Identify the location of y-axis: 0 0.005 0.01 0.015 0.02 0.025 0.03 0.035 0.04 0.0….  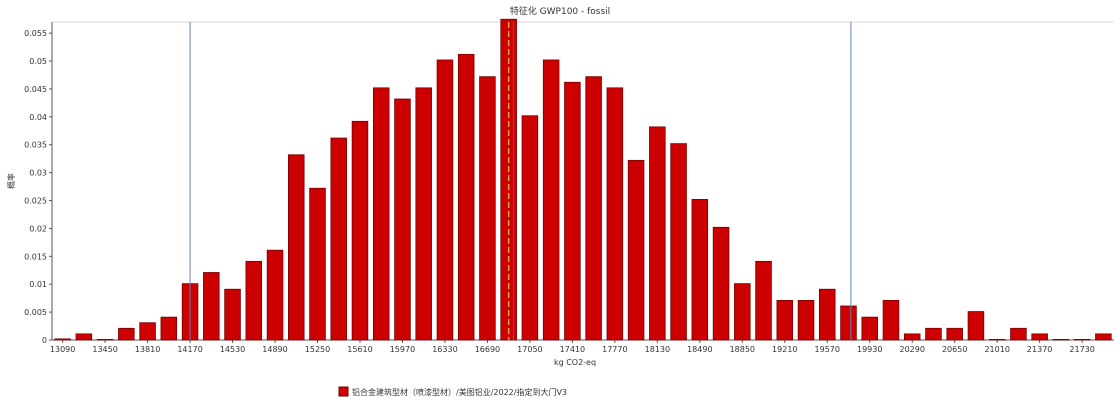
(38, 183).